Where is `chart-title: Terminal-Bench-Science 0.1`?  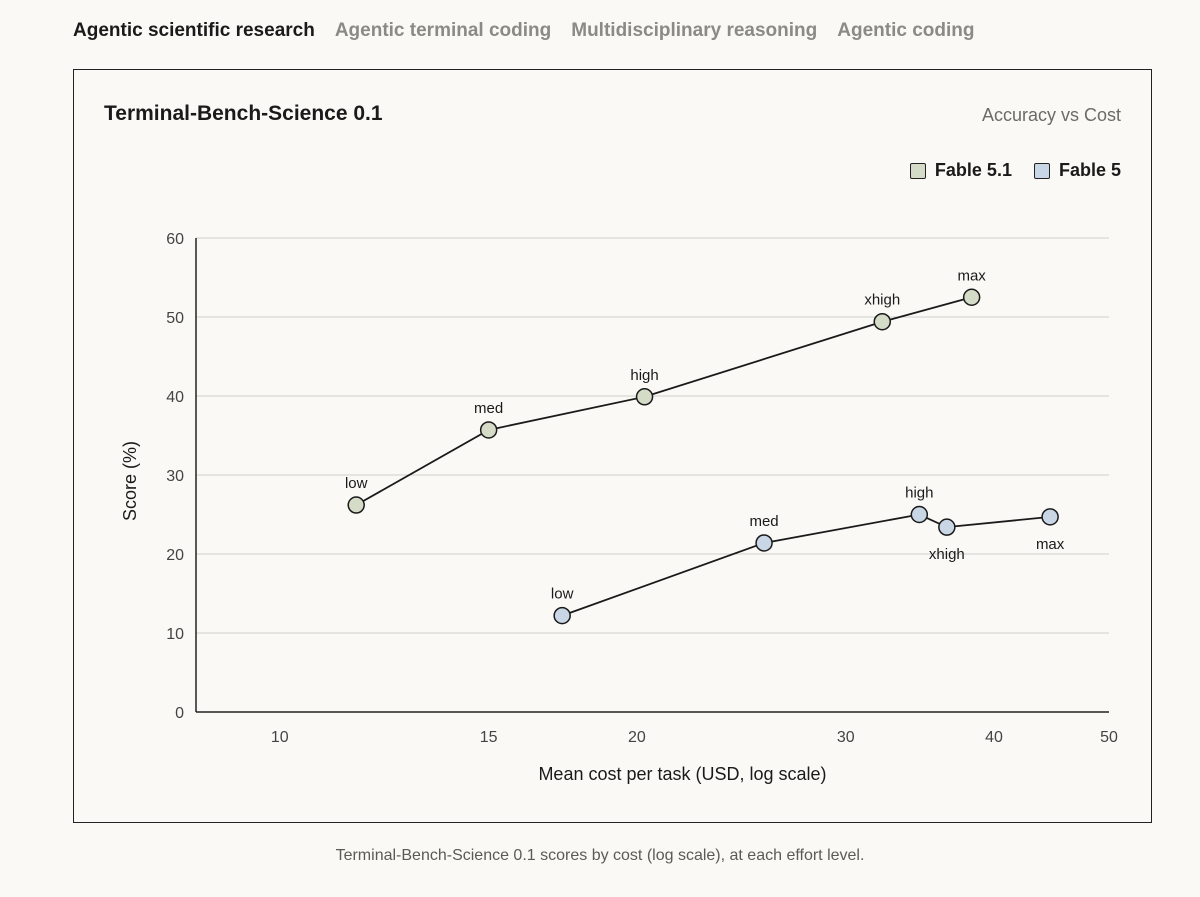 chart-title: Terminal-Bench-Science 0.1 is located at coordinates (243, 113).